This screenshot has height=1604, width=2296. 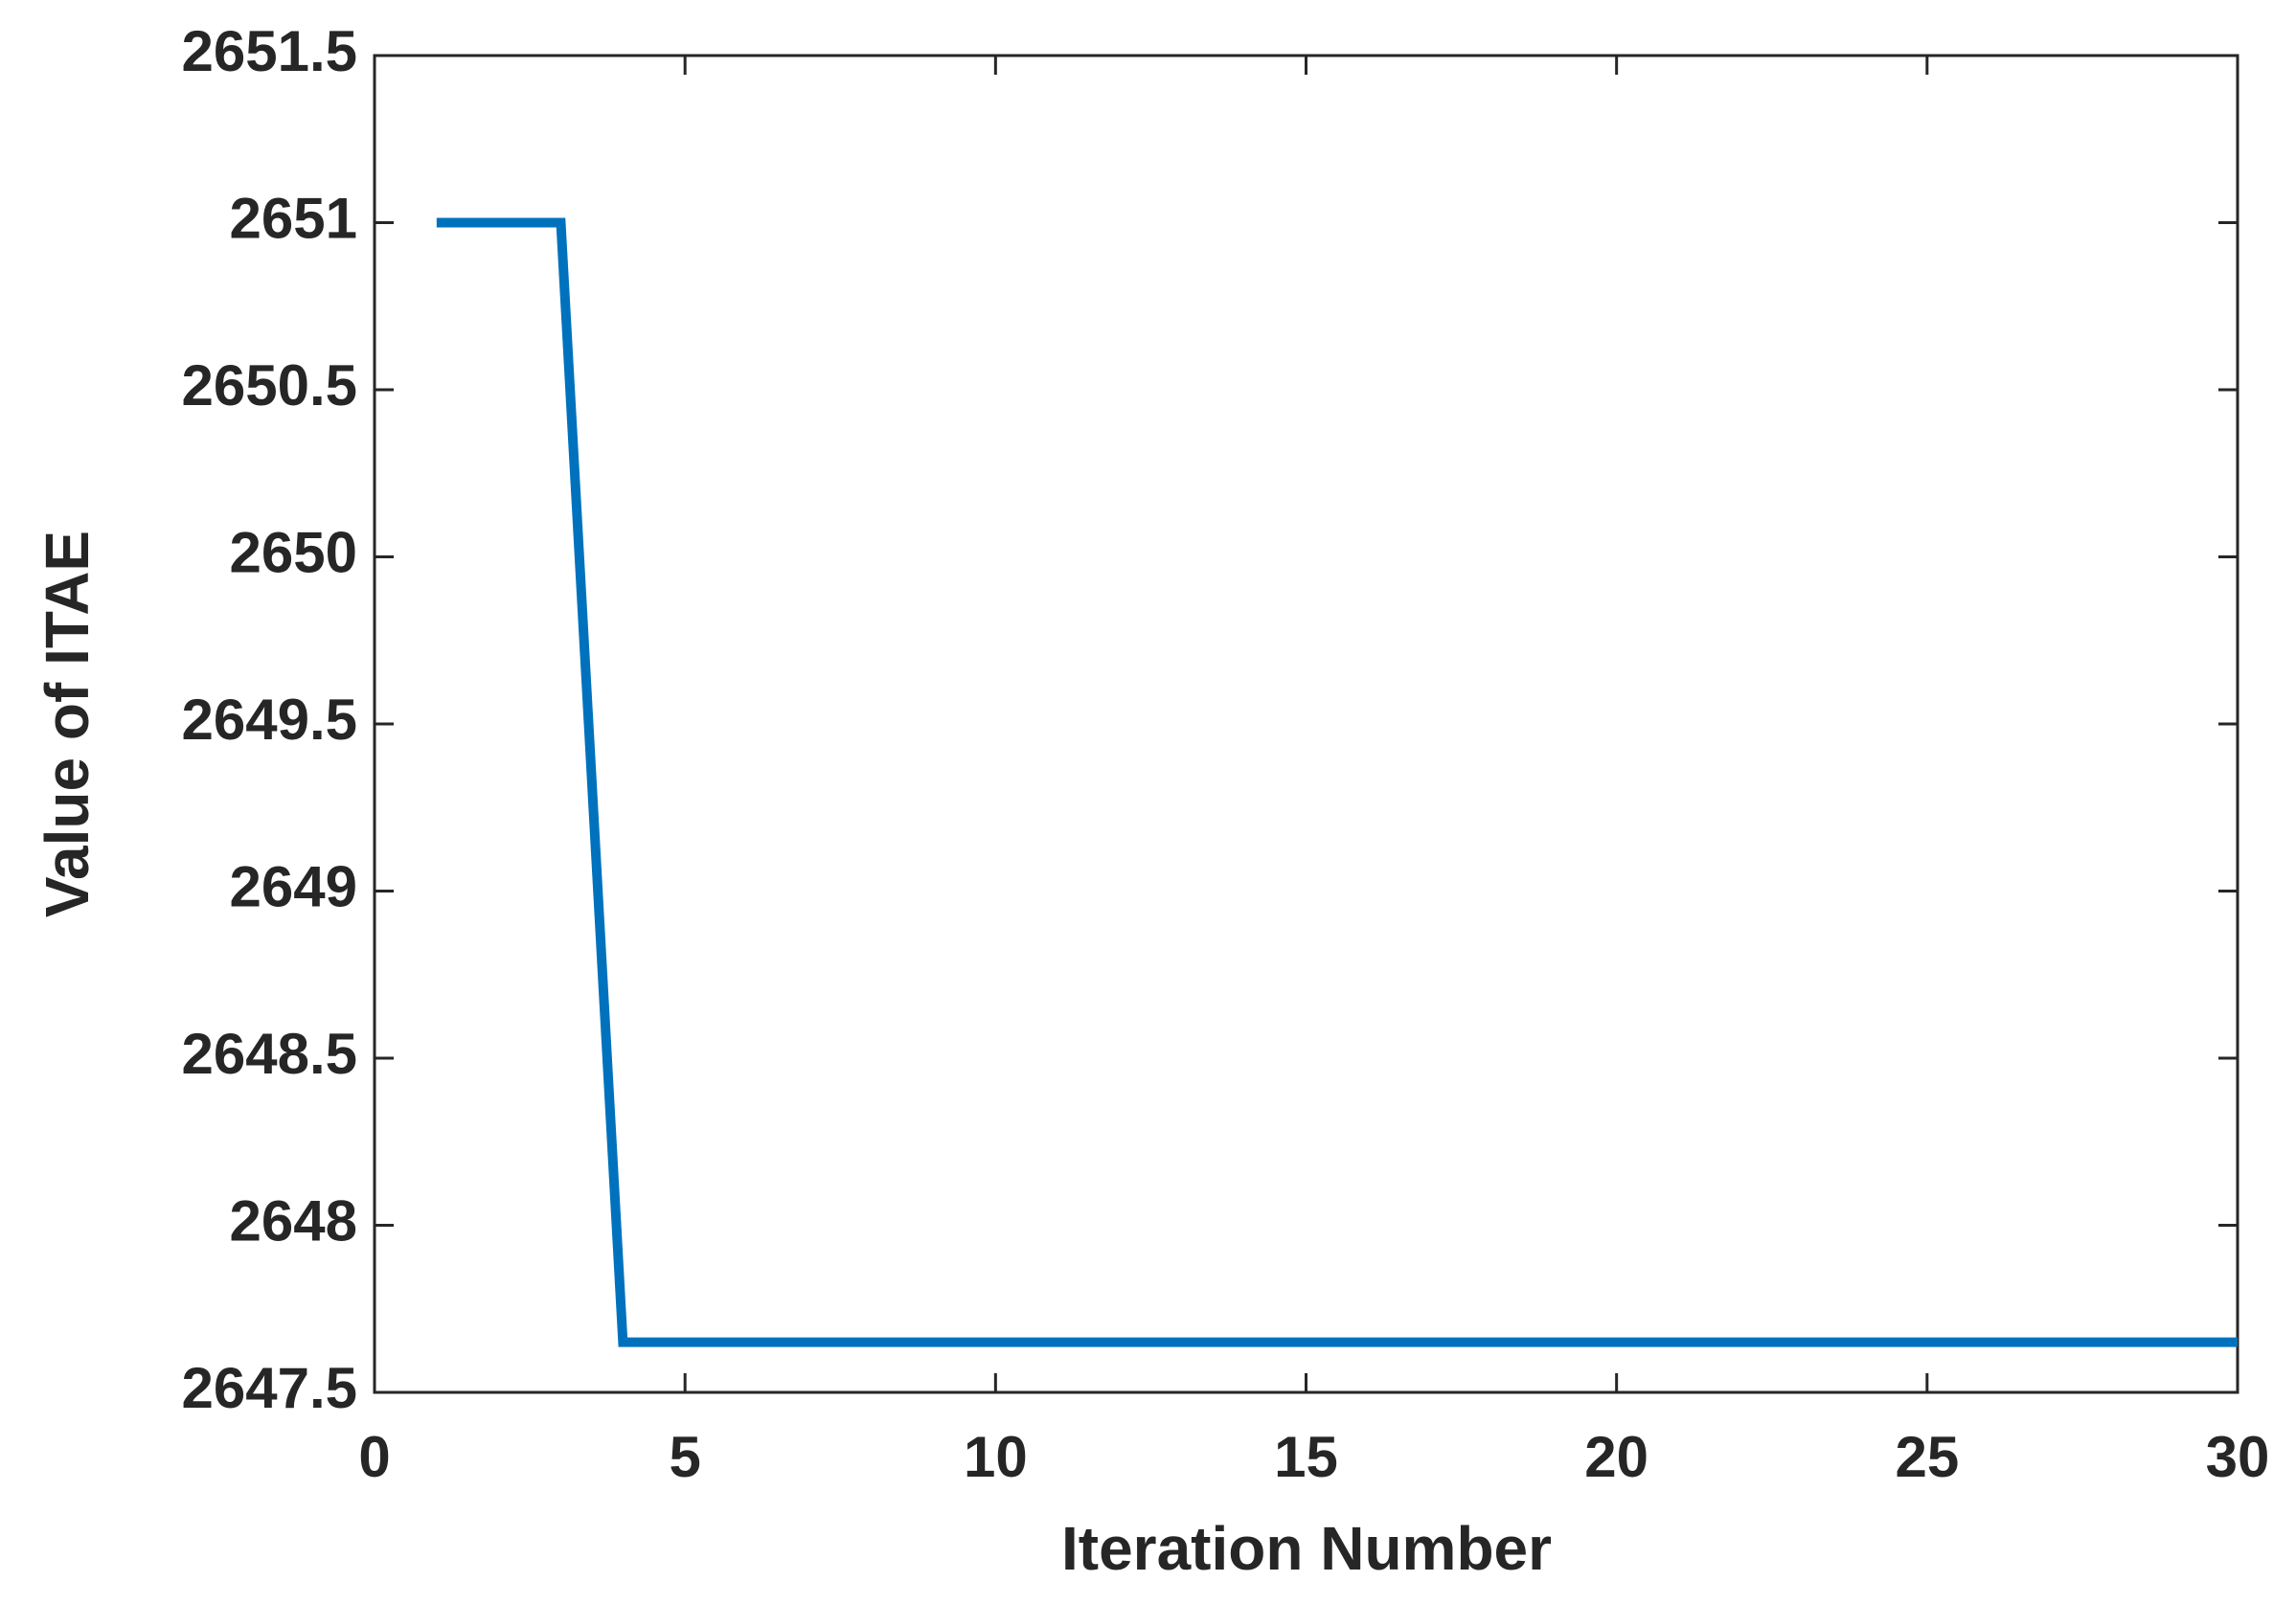 I want to click on x-tick-label: 30, so click(x=2238, y=1457).